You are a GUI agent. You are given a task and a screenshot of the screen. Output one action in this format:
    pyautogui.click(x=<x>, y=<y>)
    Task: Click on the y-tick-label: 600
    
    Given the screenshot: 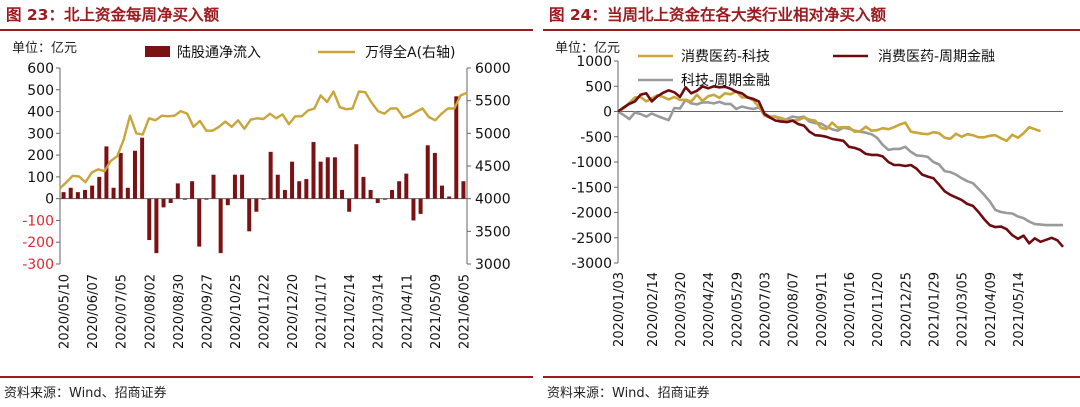 What is the action you would take?
    pyautogui.click(x=40, y=69)
    